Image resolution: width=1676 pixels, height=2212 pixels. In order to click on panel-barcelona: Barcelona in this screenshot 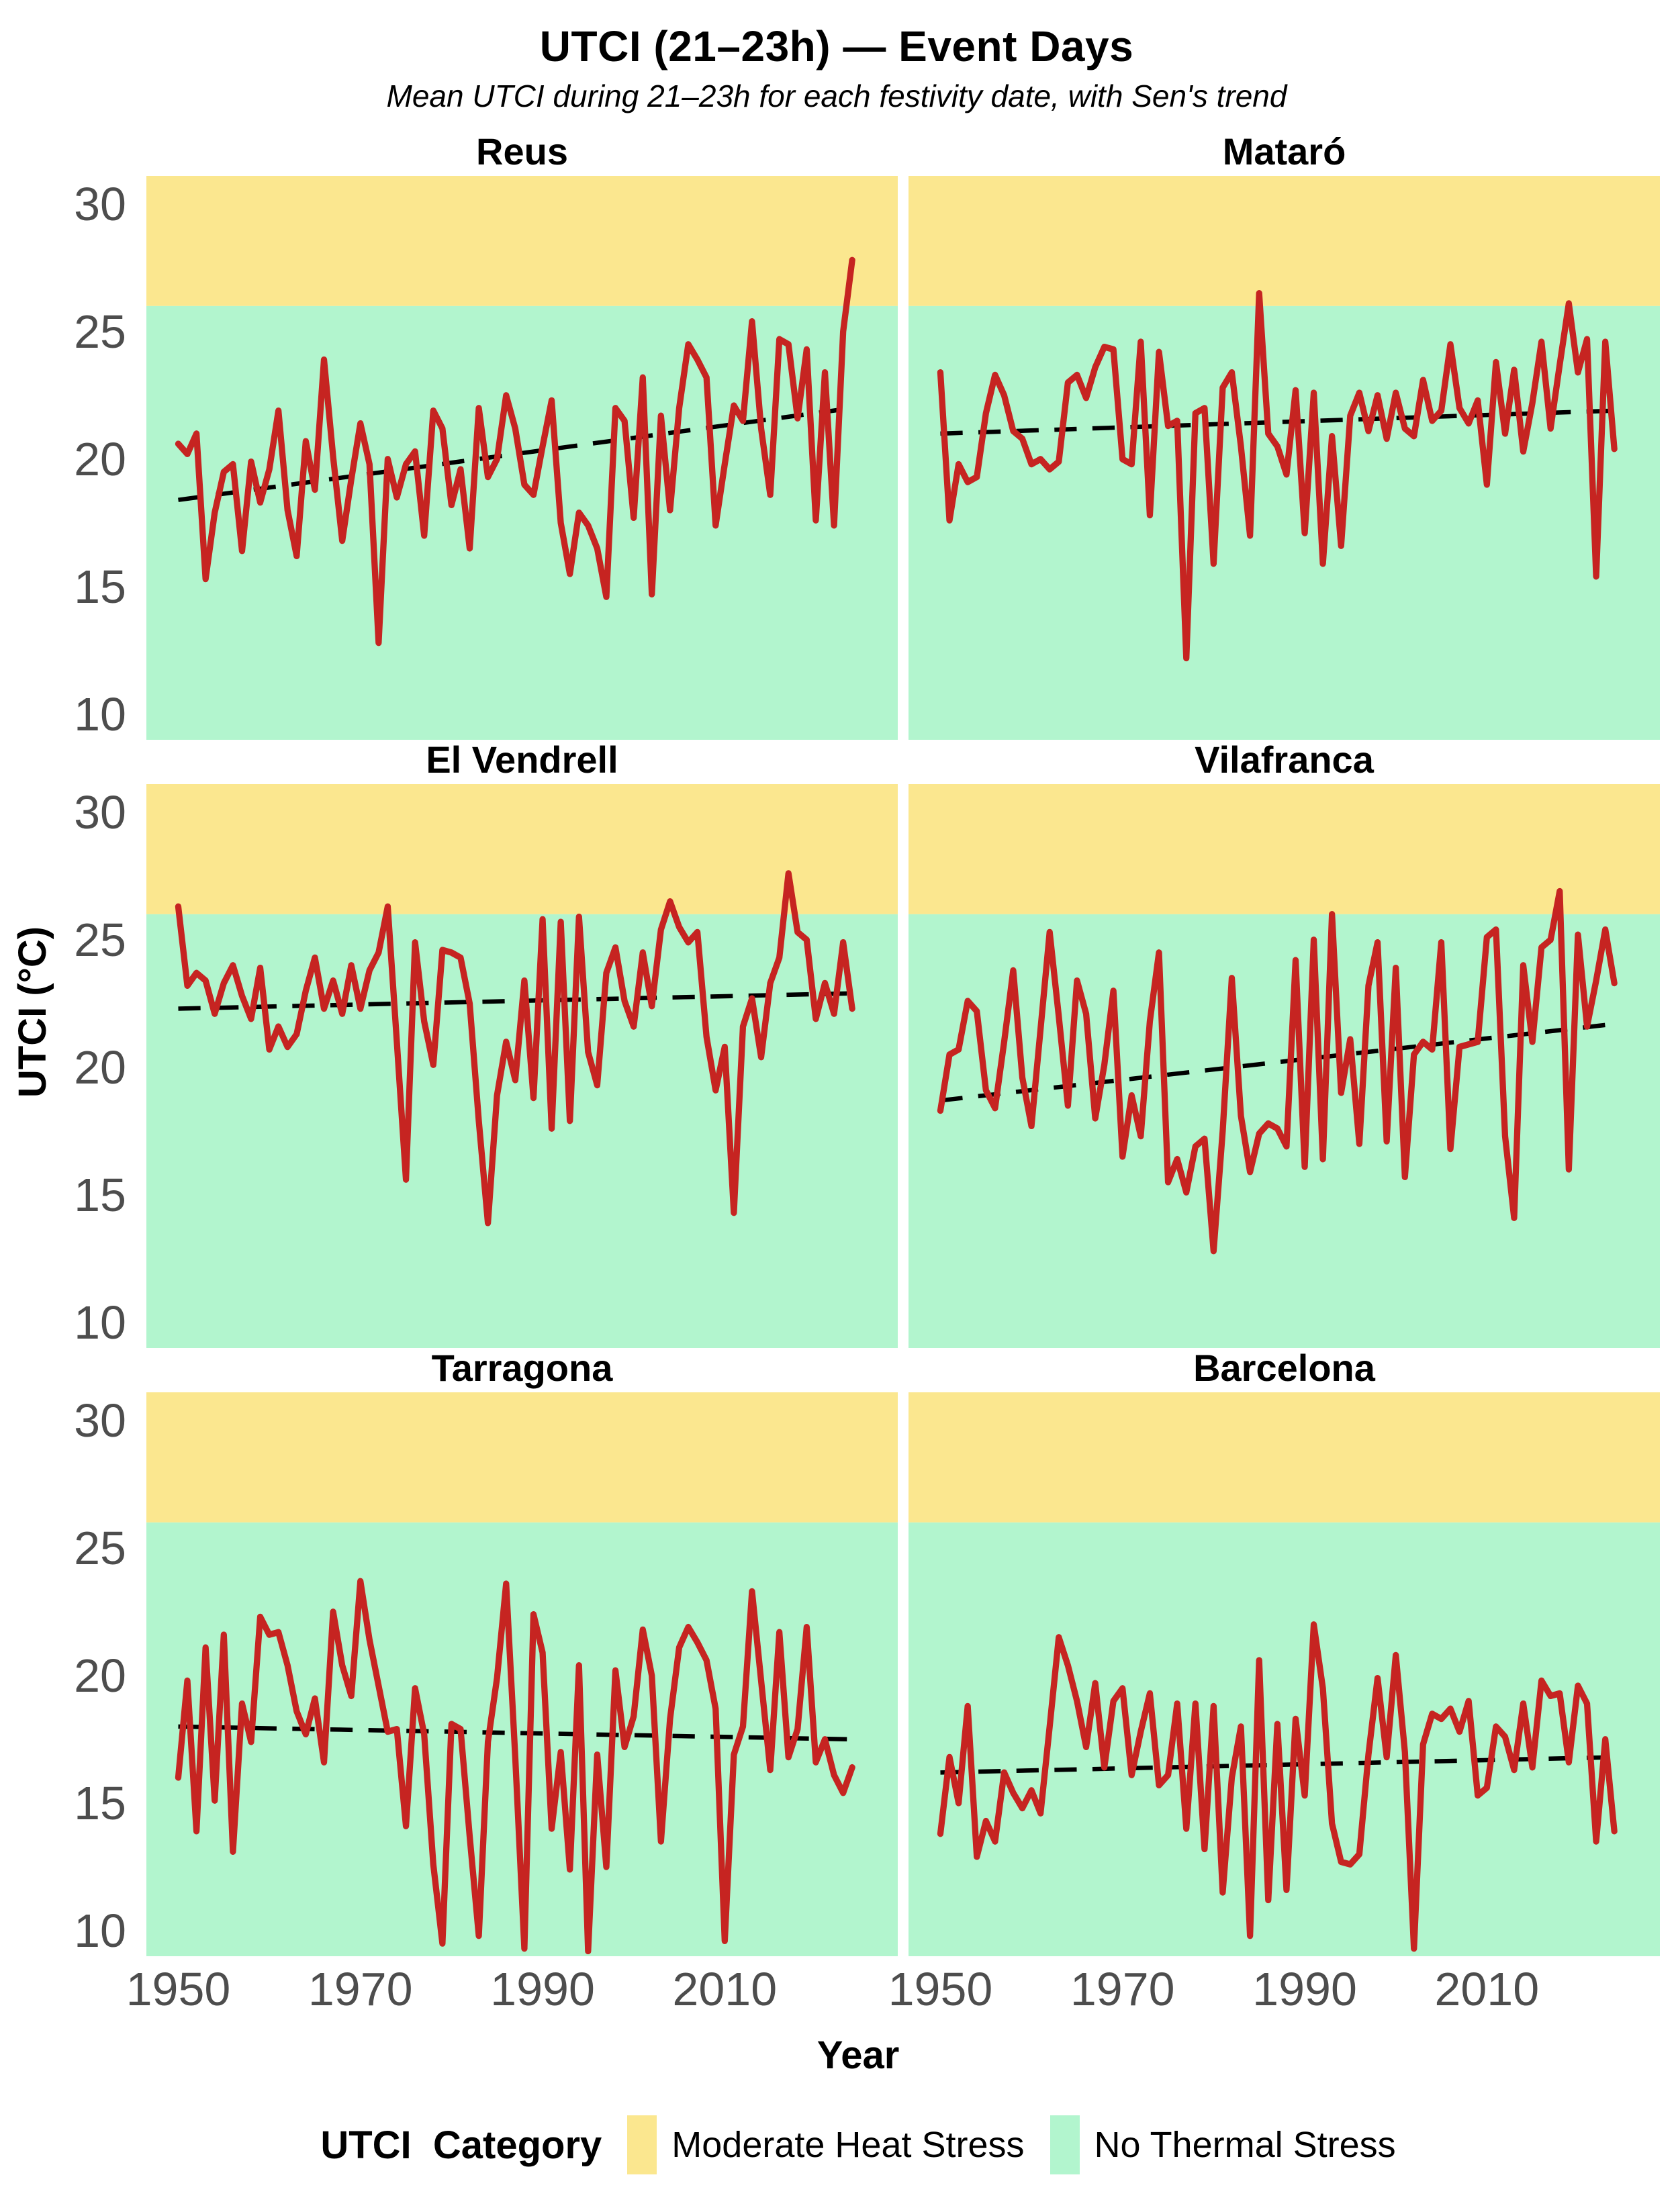, I will do `click(1284, 1652)`.